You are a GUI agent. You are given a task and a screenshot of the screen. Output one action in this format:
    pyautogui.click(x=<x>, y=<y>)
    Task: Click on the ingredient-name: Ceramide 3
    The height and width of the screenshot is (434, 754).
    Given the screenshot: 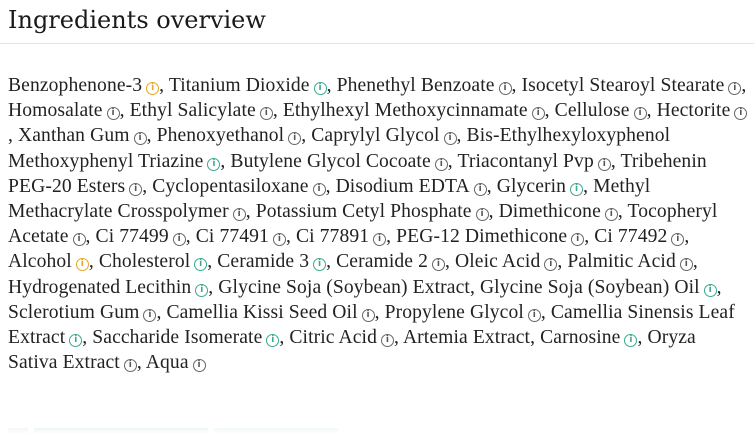 What is the action you would take?
    pyautogui.click(x=263, y=262)
    